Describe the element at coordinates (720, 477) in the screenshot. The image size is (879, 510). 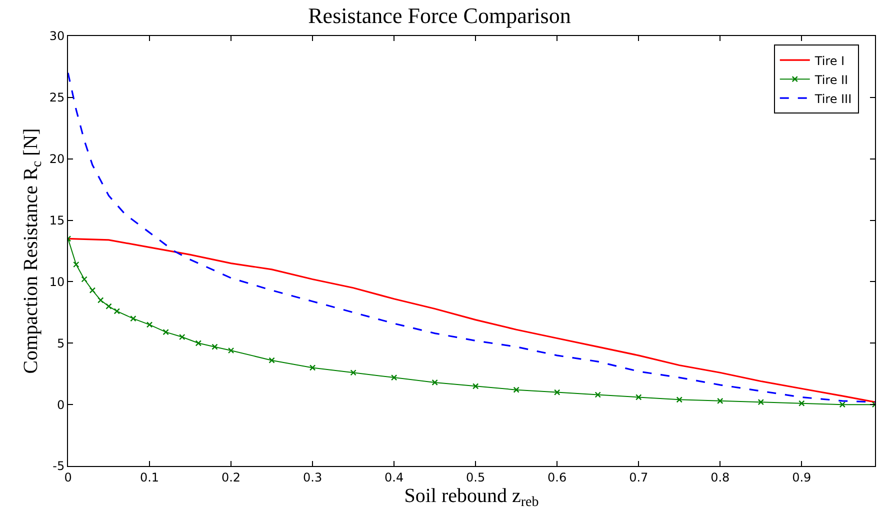
I see `x-tick-label: 0.8` at that location.